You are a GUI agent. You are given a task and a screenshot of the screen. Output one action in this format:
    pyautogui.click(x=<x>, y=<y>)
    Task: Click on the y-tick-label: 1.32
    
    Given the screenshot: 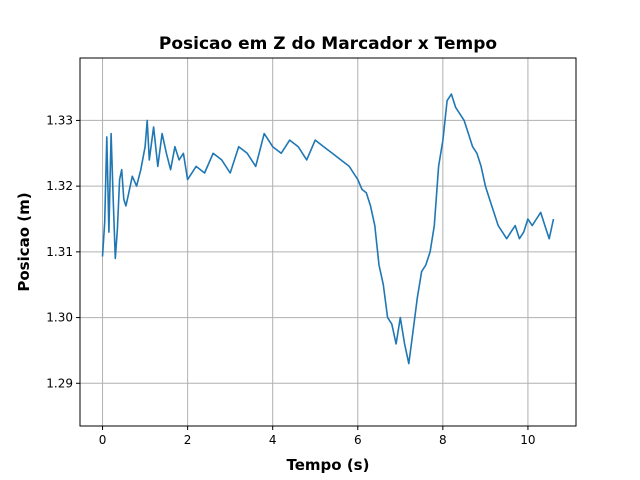 What is the action you would take?
    pyautogui.click(x=59, y=186)
    